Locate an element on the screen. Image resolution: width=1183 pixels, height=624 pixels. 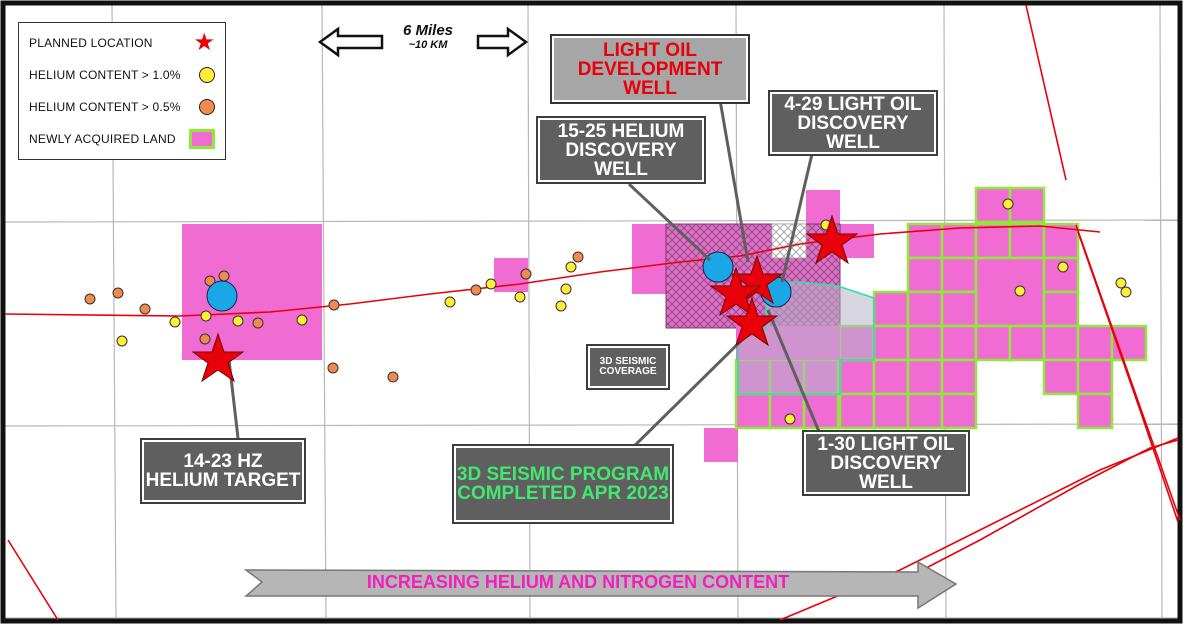
callout-text: 15-25 HELIUM DISCOVERY WELL is located at coordinates (621, 150).